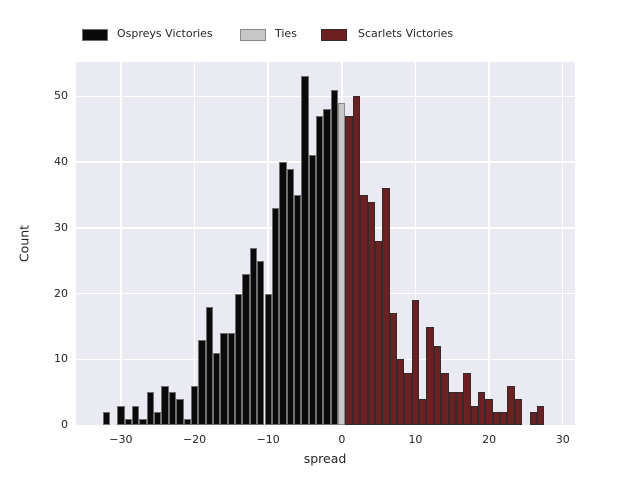 The image size is (640, 480). What do you see at coordinates (253, 35) in the screenshot?
I see `legend-swatch-ties` at bounding box center [253, 35].